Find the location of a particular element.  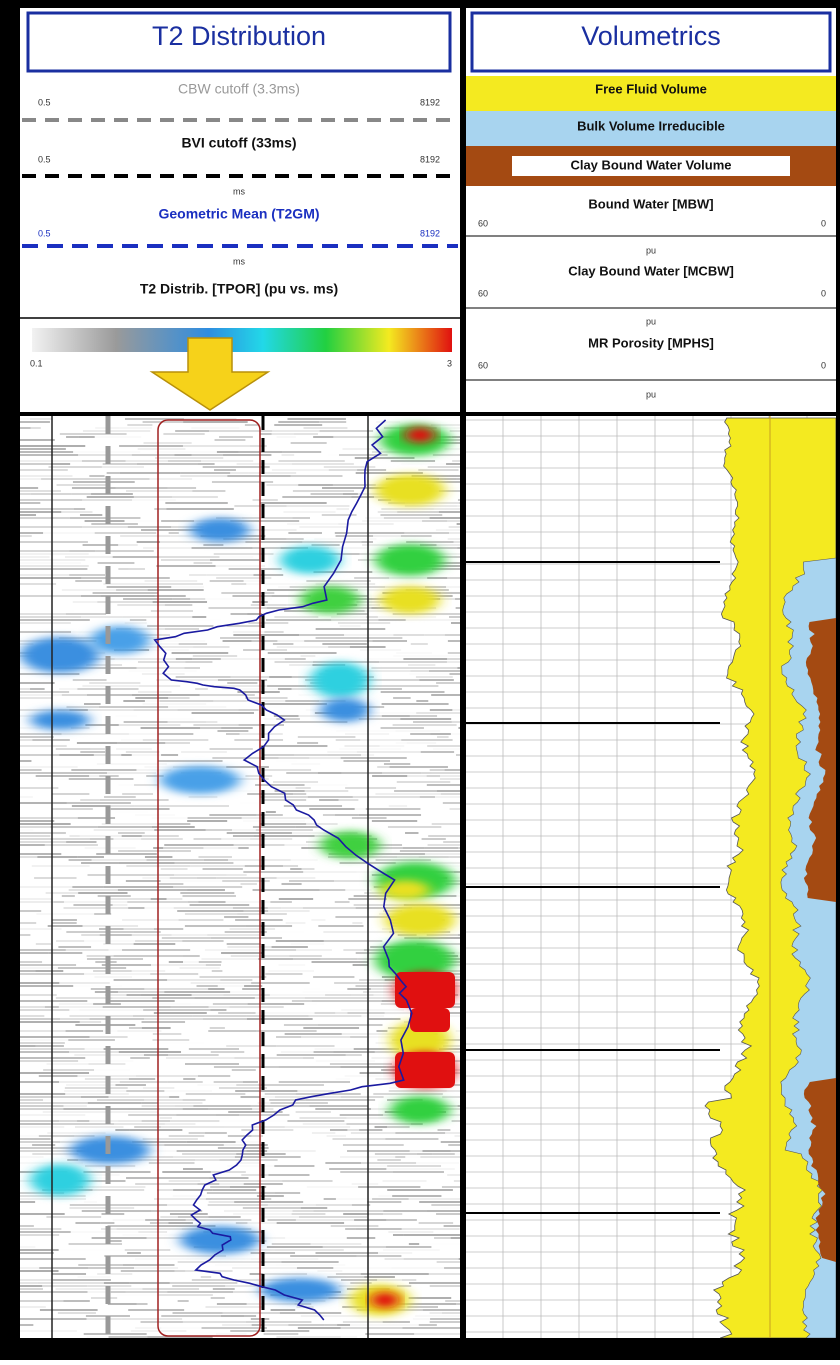

blob is located at coordinates (350, 845).